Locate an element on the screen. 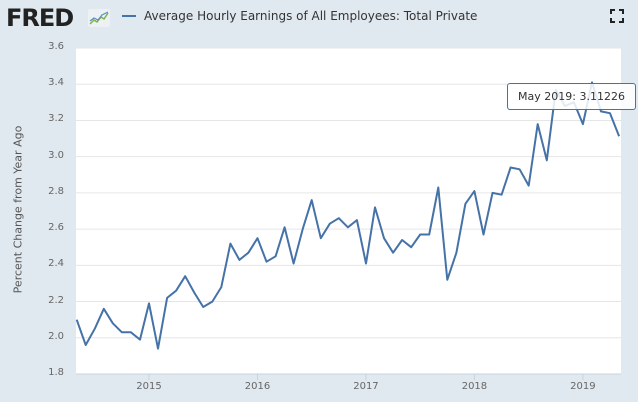 The width and height of the screenshot is (638, 402). y-tick-label: 2.2 is located at coordinates (56, 300).